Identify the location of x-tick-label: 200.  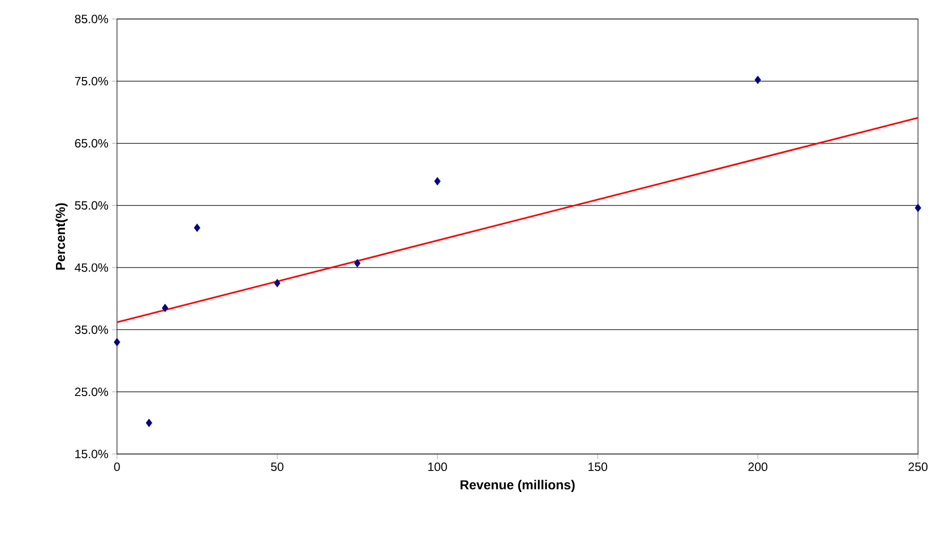
(758, 467).